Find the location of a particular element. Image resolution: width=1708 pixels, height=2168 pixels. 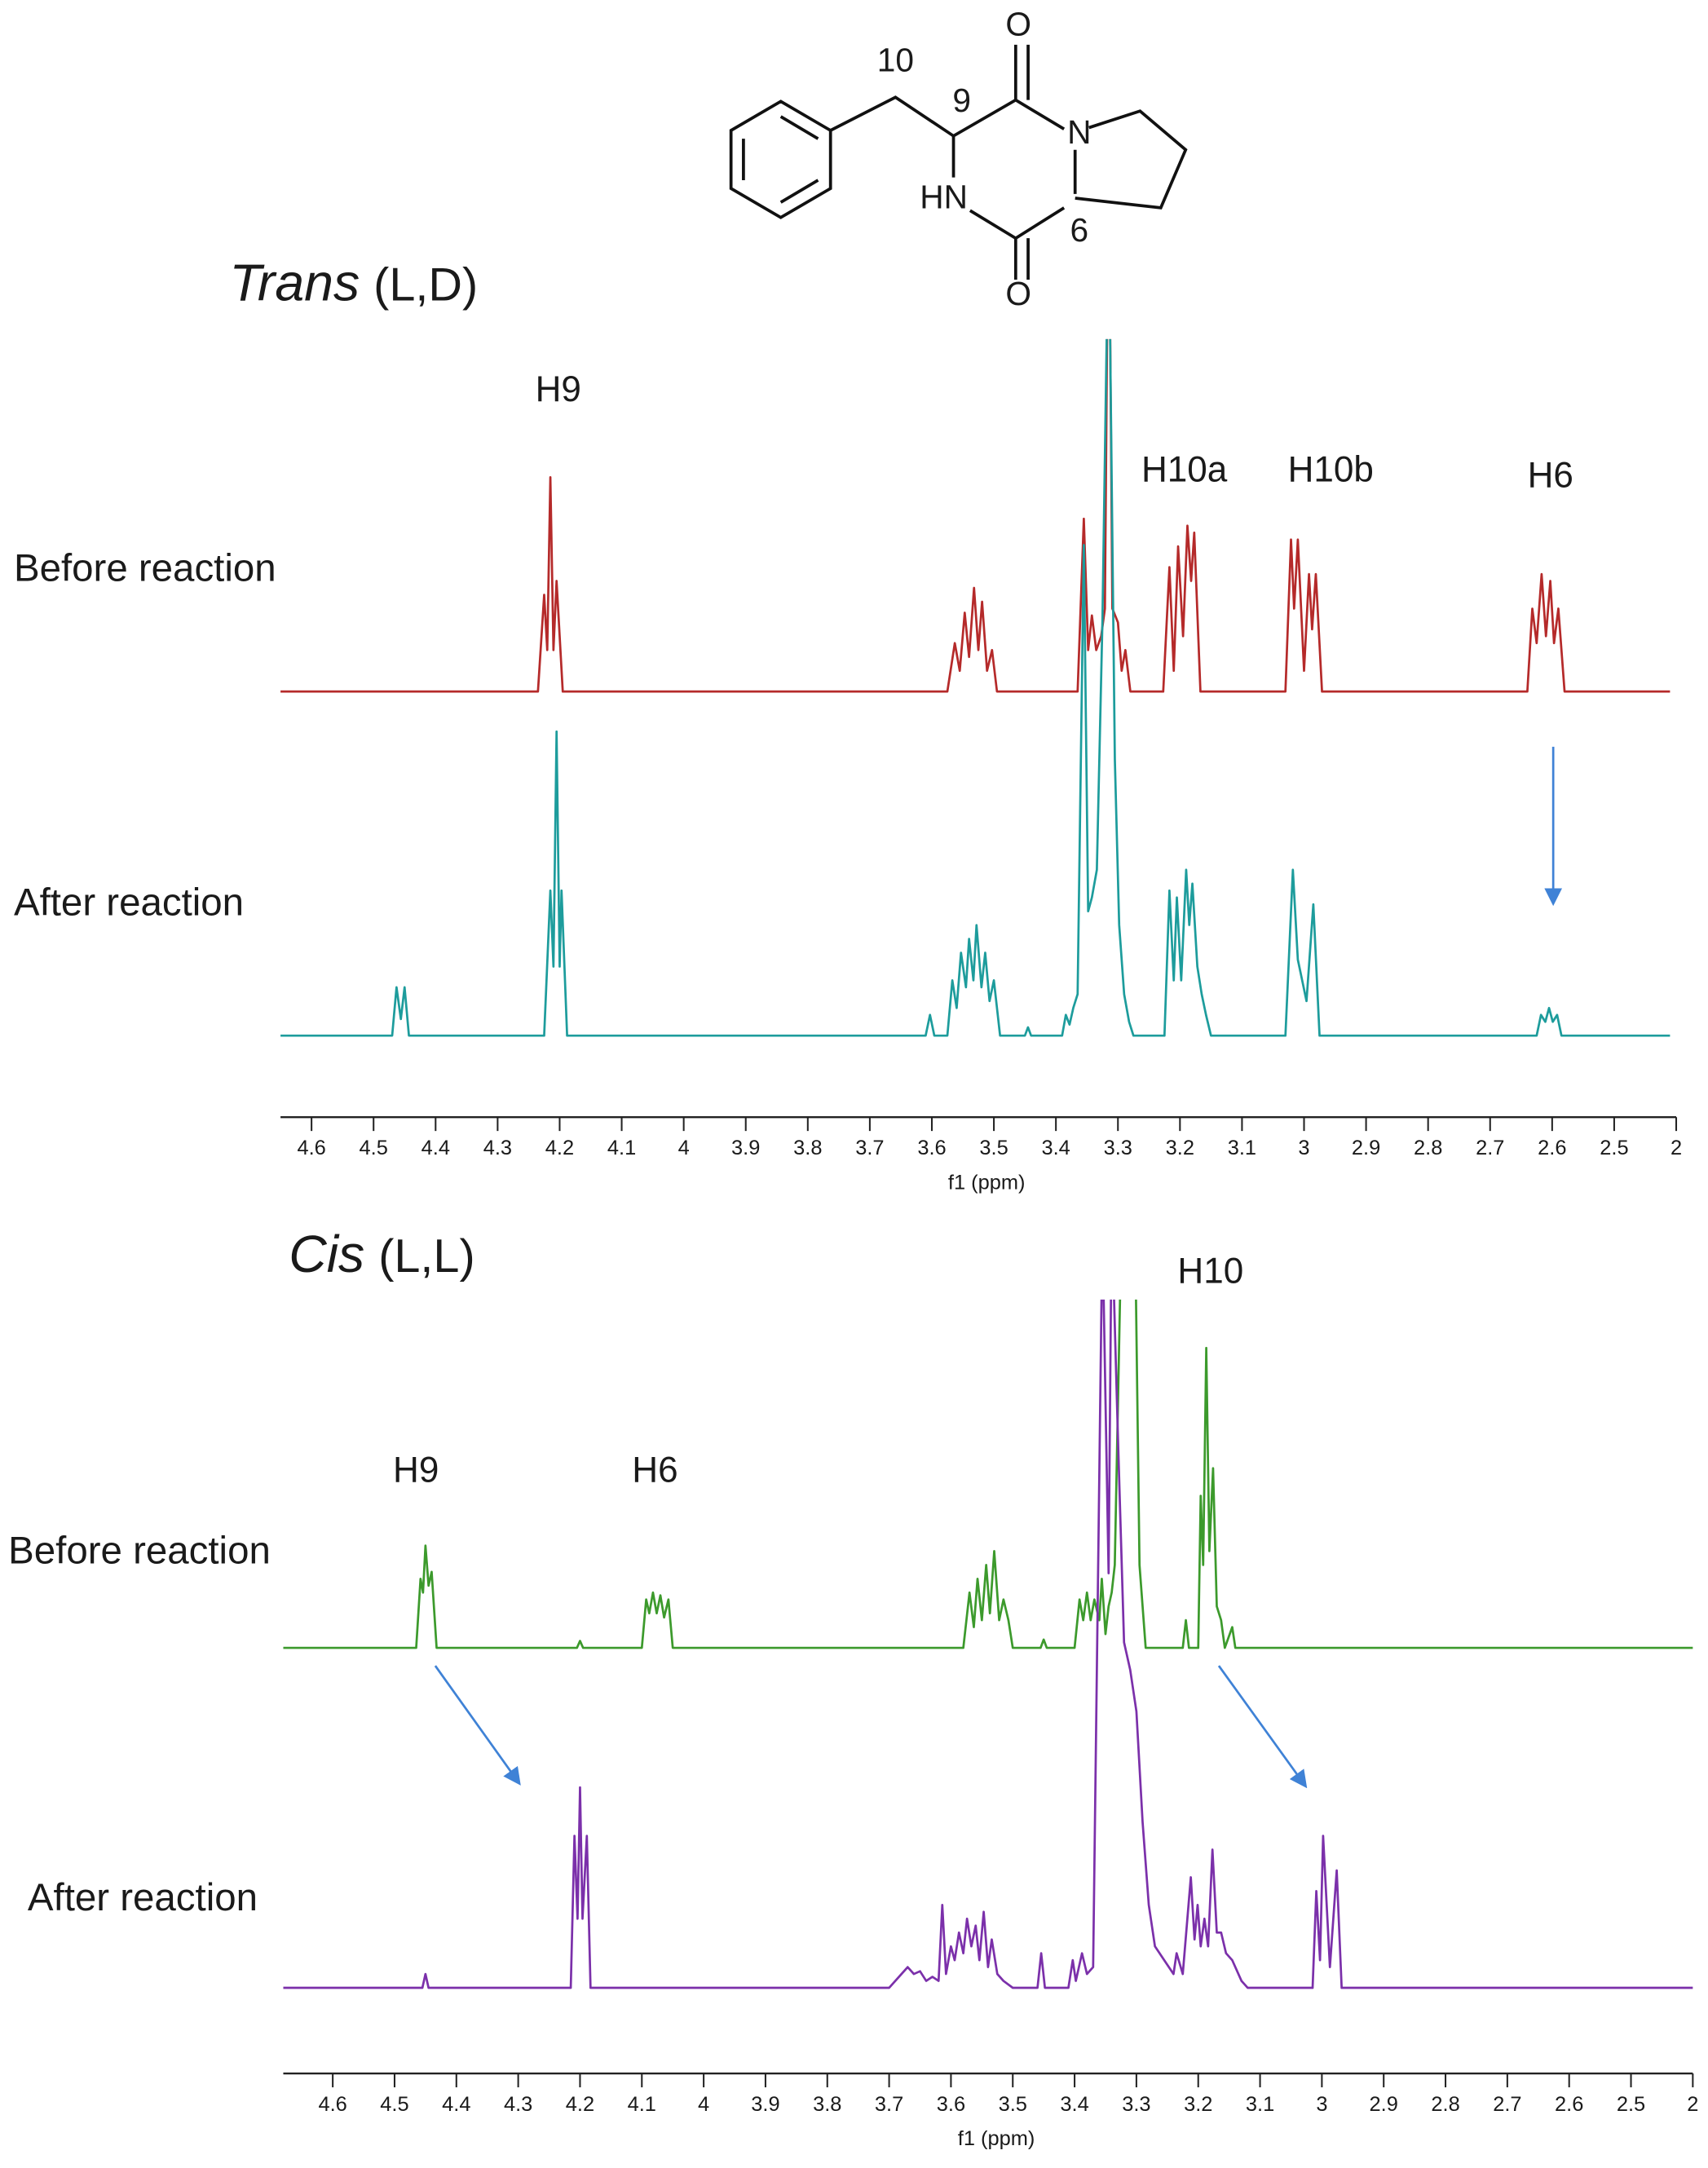

atom-label: N is located at coordinates (1079, 132).